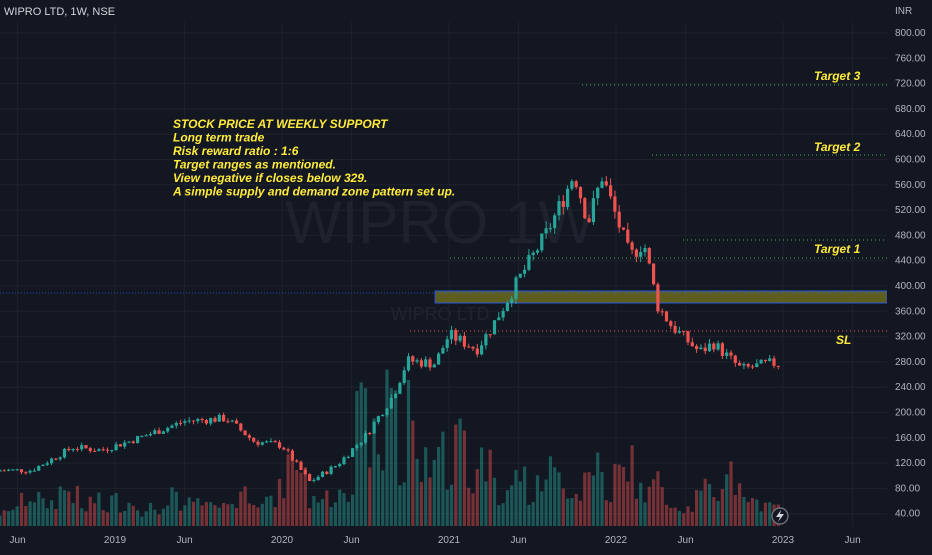 This screenshot has height=555, width=932. What do you see at coordinates (466, 539) in the screenshot?
I see `time-axis: Jun 2019 Jun 2020 Jun 2021 Jun 2022 Jun 2023 Jun` at bounding box center [466, 539].